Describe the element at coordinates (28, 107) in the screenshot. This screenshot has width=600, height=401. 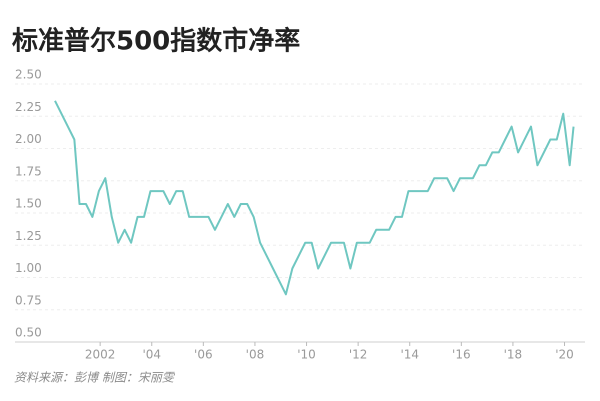
I see `y-tick-label: 2.25` at that location.